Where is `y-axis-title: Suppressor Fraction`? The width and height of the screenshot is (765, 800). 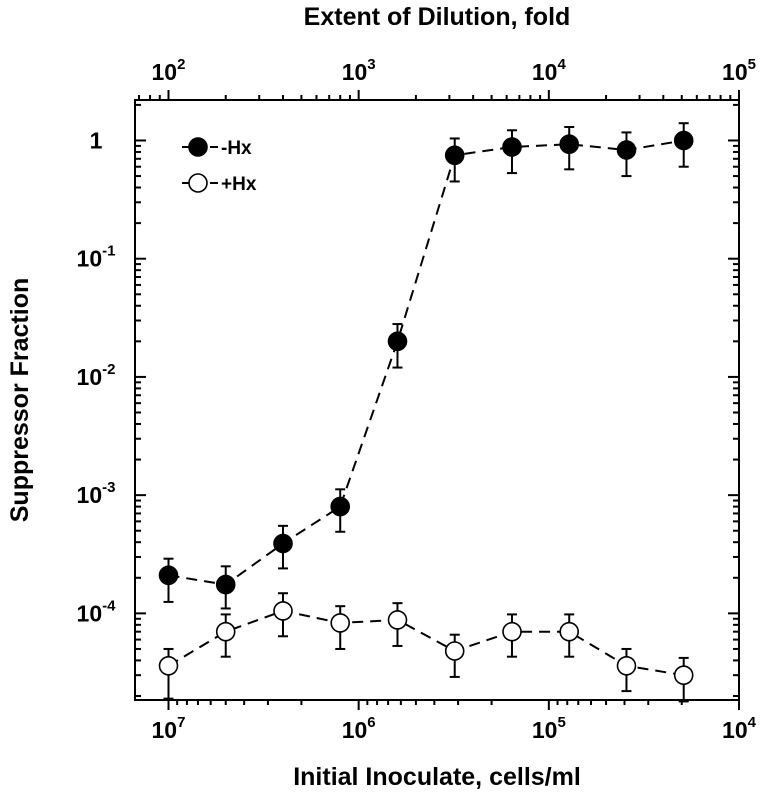
y-axis-title: Suppressor Fraction is located at coordinates (20, 400).